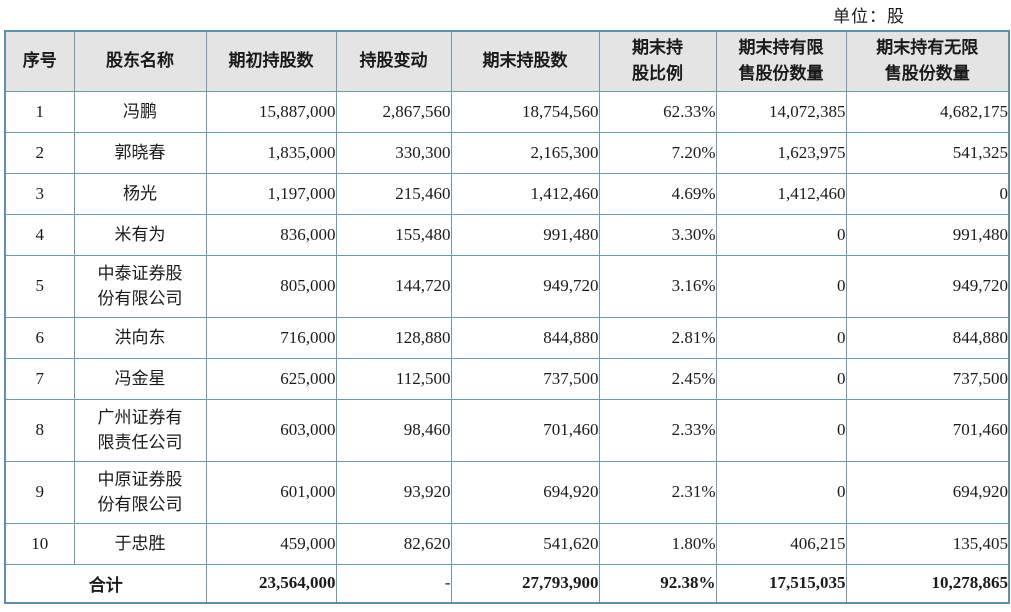  Describe the element at coordinates (657, 378) in the screenshot. I see `cell-ratio: 2.45%` at that location.